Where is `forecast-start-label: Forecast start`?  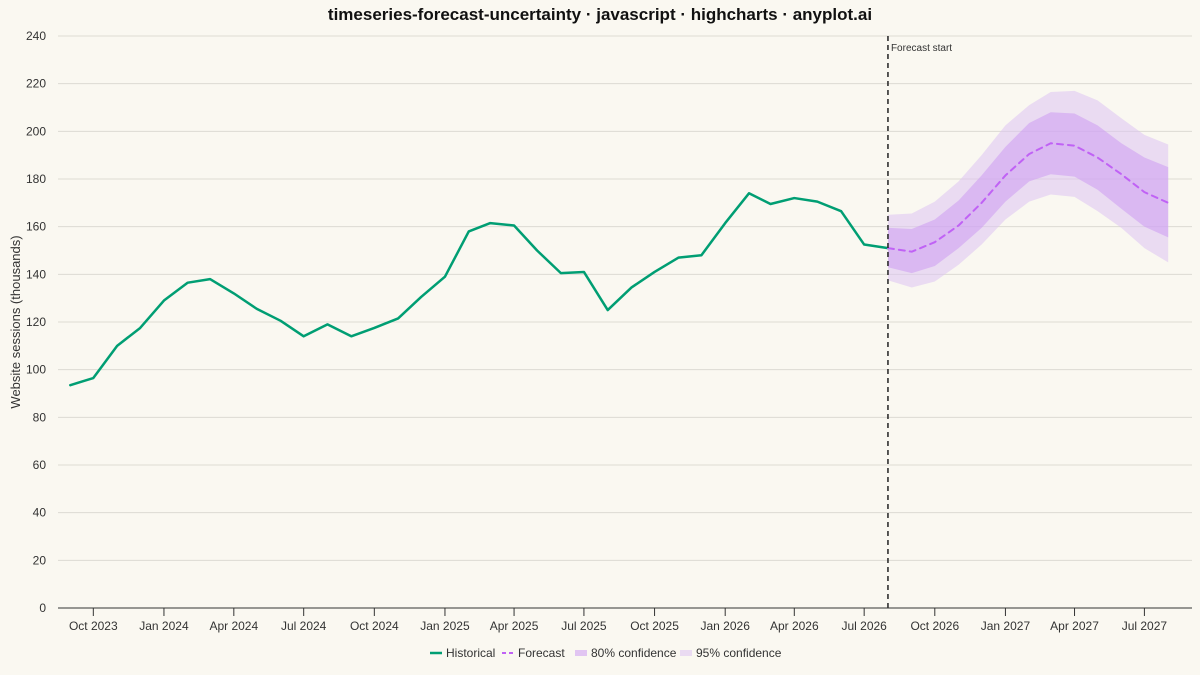 forecast-start-label: Forecast start is located at coordinates (921, 48).